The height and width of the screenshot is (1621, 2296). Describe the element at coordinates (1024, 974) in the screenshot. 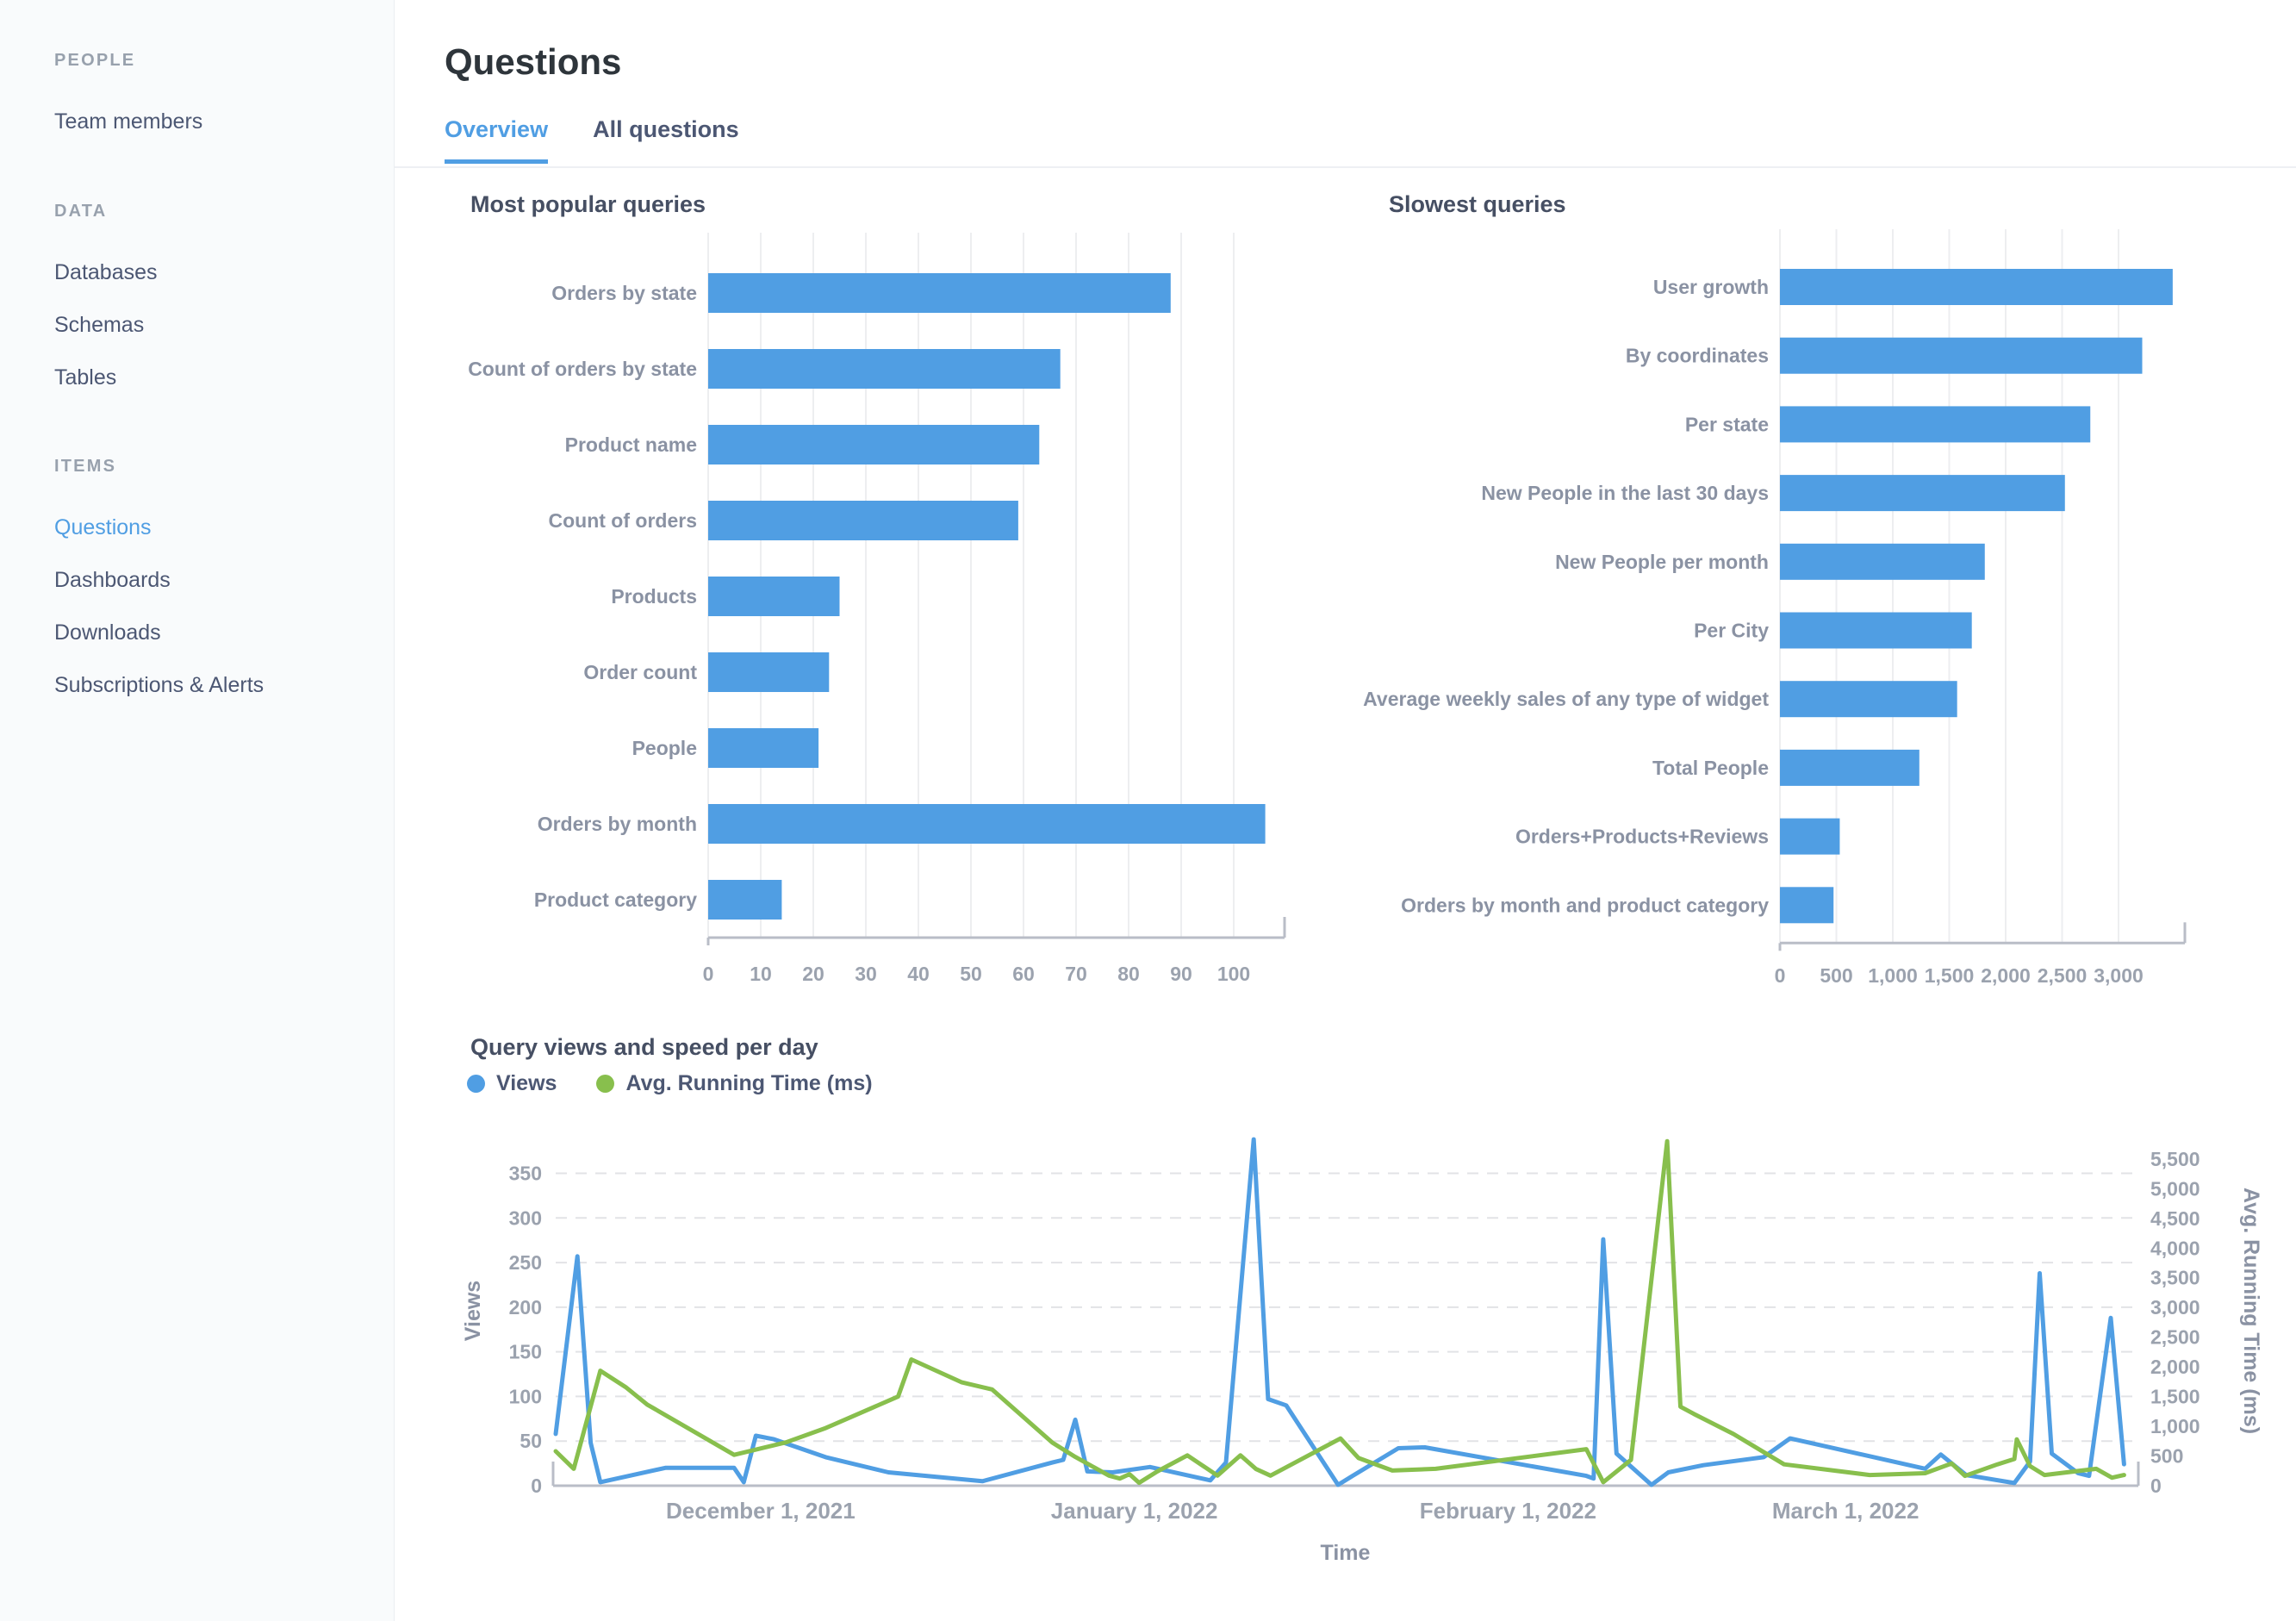

I see `x-tick-label: 60` at that location.